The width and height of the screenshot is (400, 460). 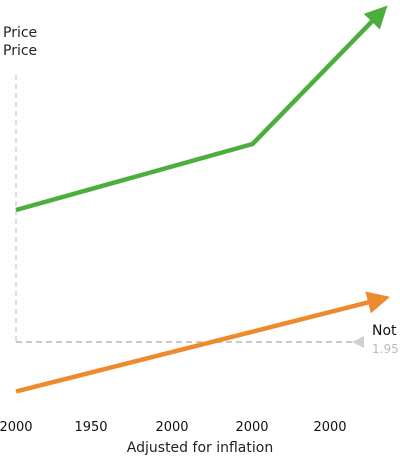 I want to click on y-axis-label-line-1: Price, so click(x=20, y=33).